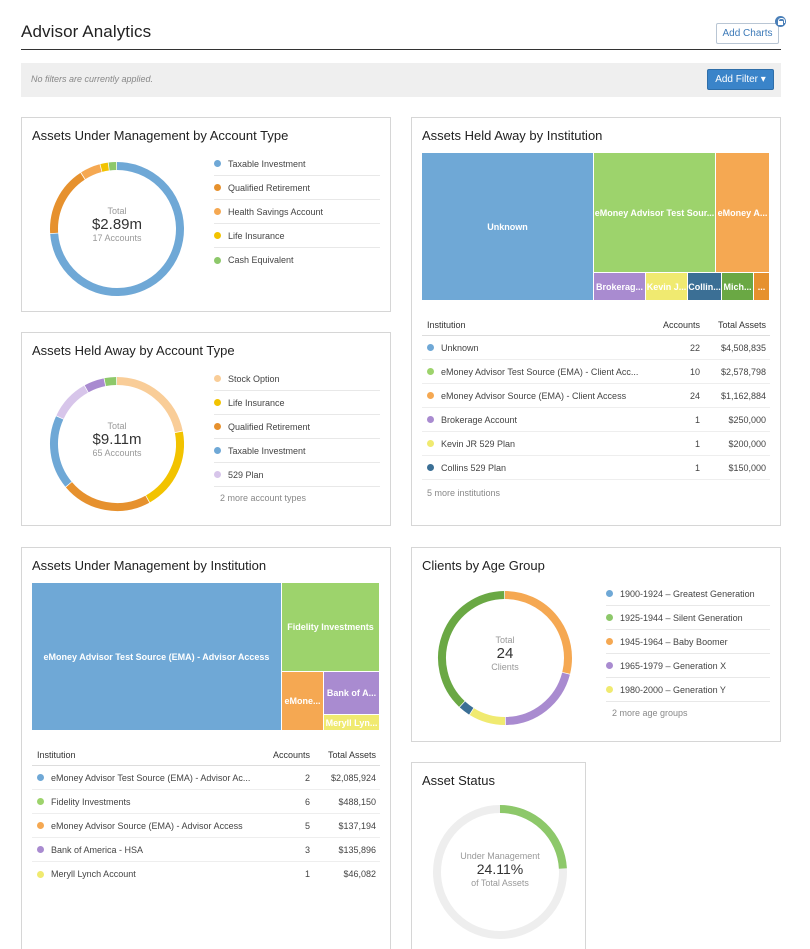  I want to click on donut-chart: Total 24 Clients, so click(505, 658).